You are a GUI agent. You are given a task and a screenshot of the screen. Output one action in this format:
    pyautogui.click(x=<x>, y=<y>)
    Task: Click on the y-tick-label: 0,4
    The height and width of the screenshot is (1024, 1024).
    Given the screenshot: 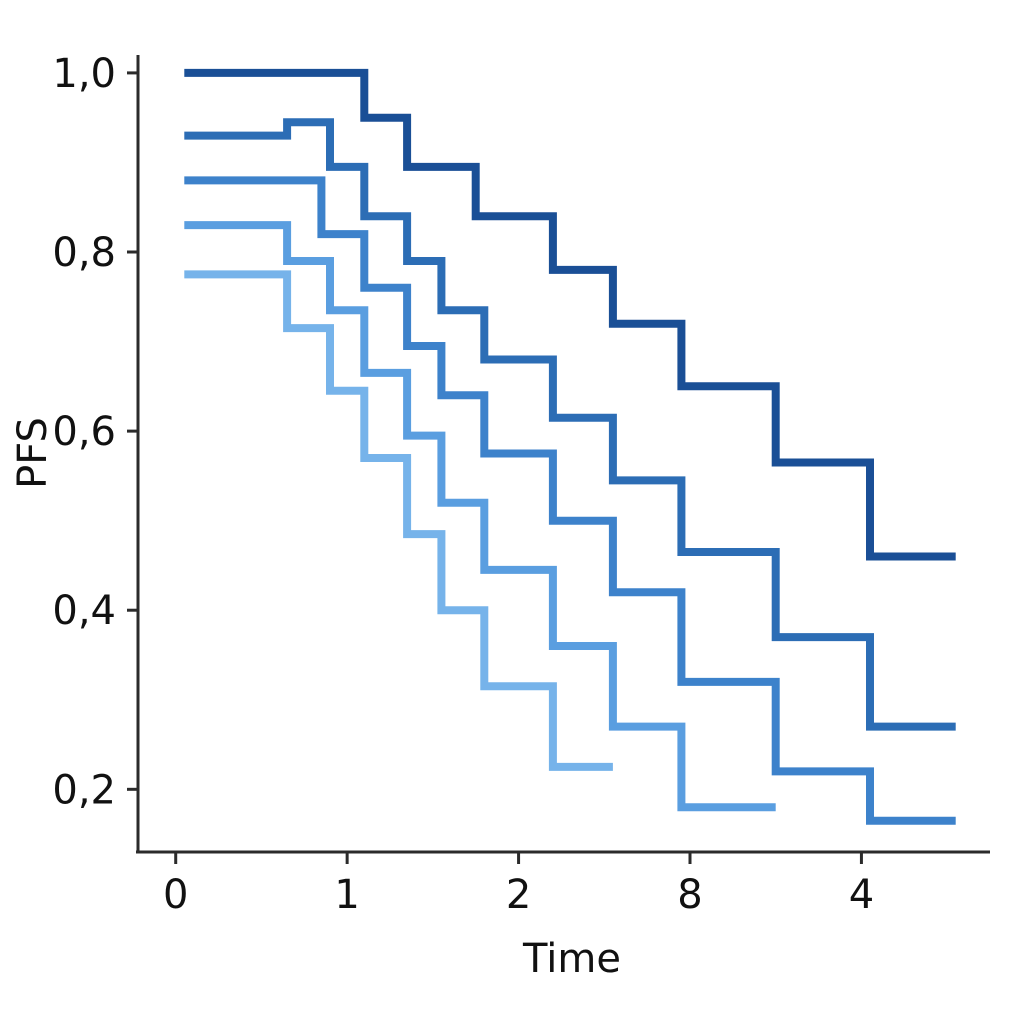 What is the action you would take?
    pyautogui.click(x=84, y=611)
    